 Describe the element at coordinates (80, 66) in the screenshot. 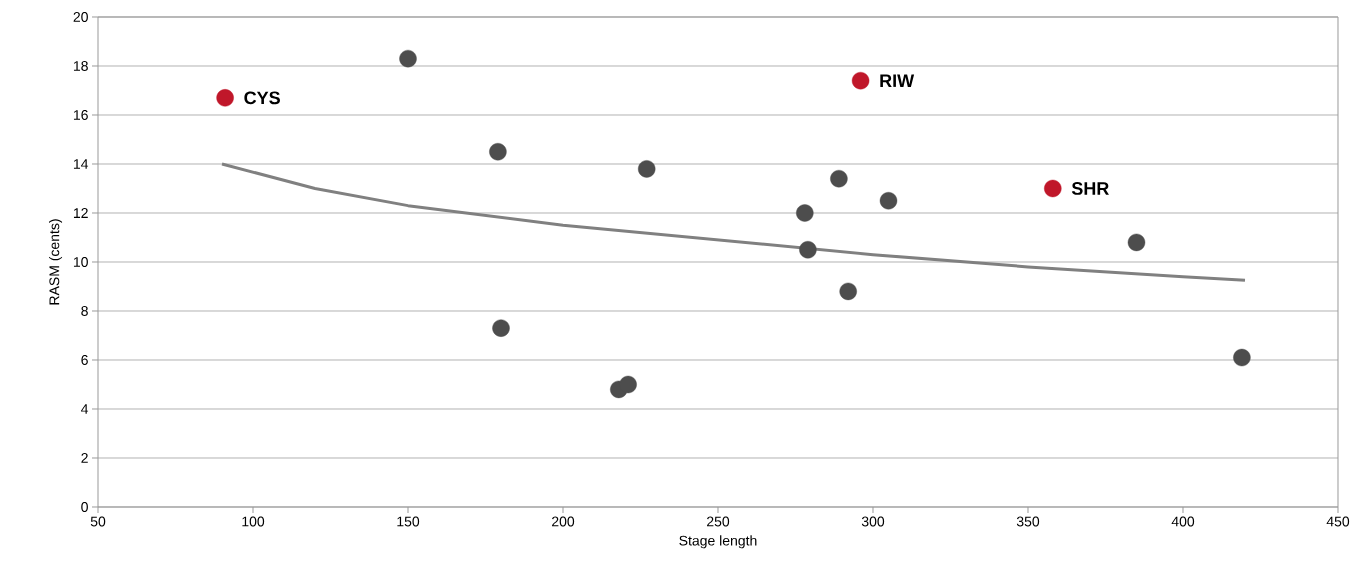

I see `y-tick-label: 18` at that location.